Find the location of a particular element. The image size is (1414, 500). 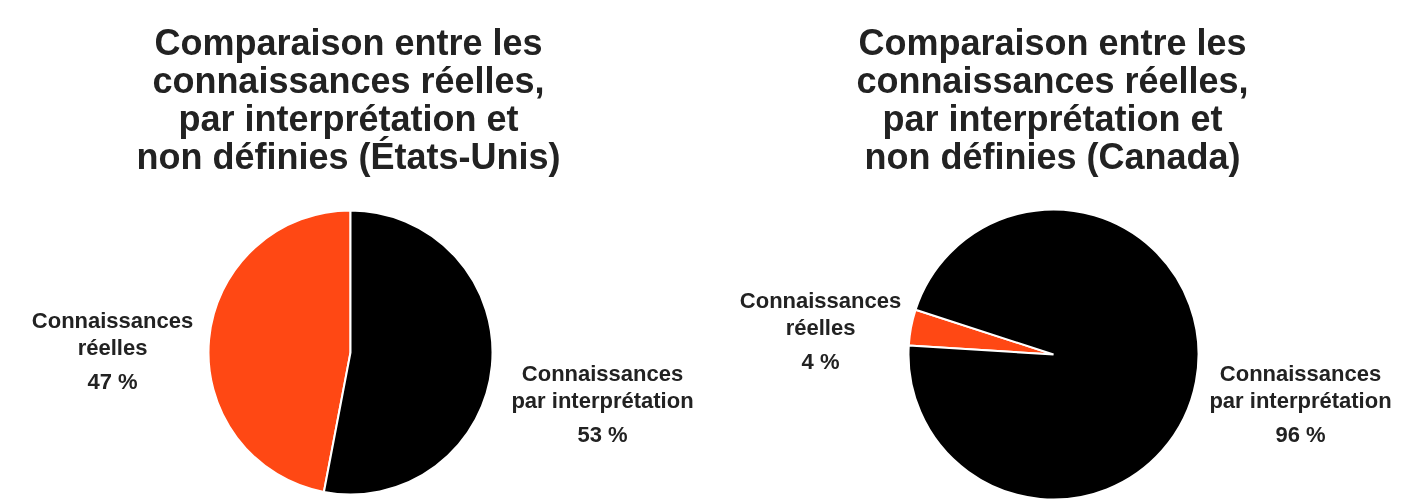

data-label: 47 % is located at coordinates (112, 381).